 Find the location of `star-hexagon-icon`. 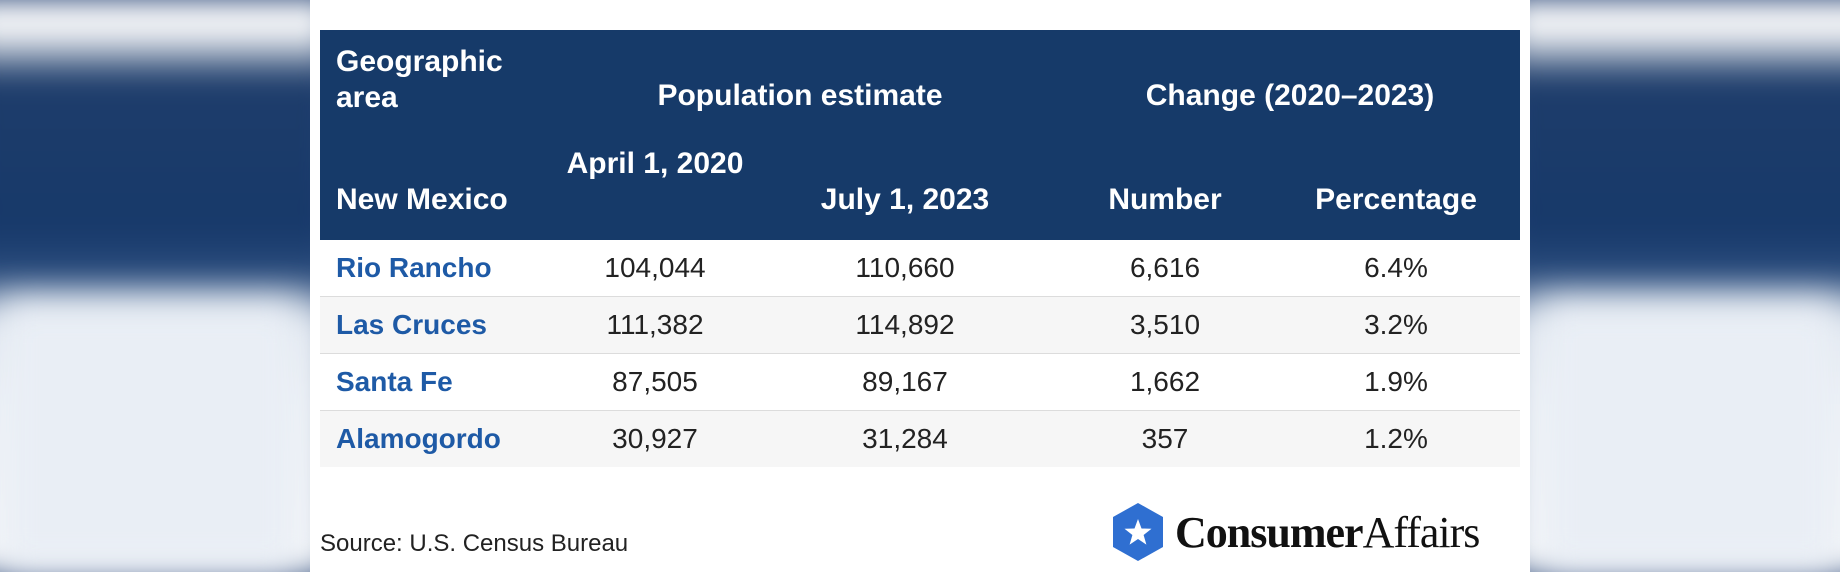

star-hexagon-icon is located at coordinates (1138, 532).